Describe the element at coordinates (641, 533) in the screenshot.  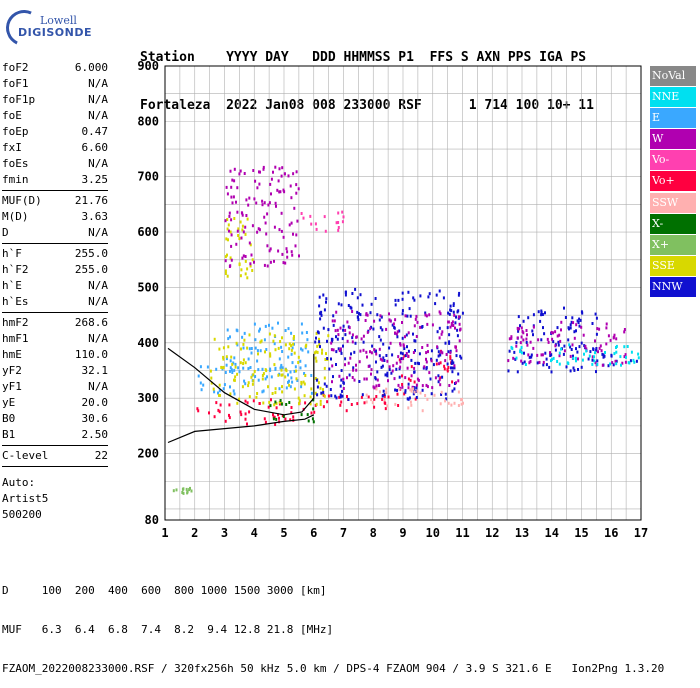
I see `x-tick-label: 17` at that location.